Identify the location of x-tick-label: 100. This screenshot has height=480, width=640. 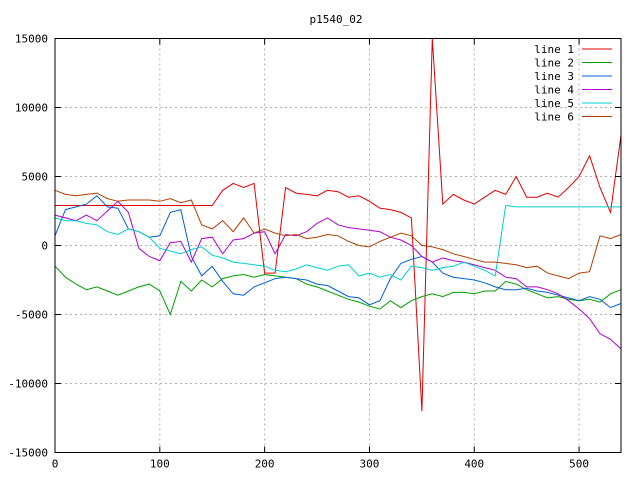
(160, 464).